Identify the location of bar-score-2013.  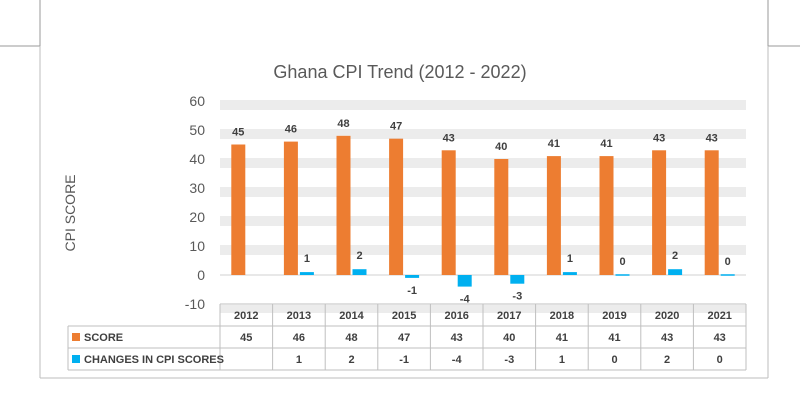
(290, 208).